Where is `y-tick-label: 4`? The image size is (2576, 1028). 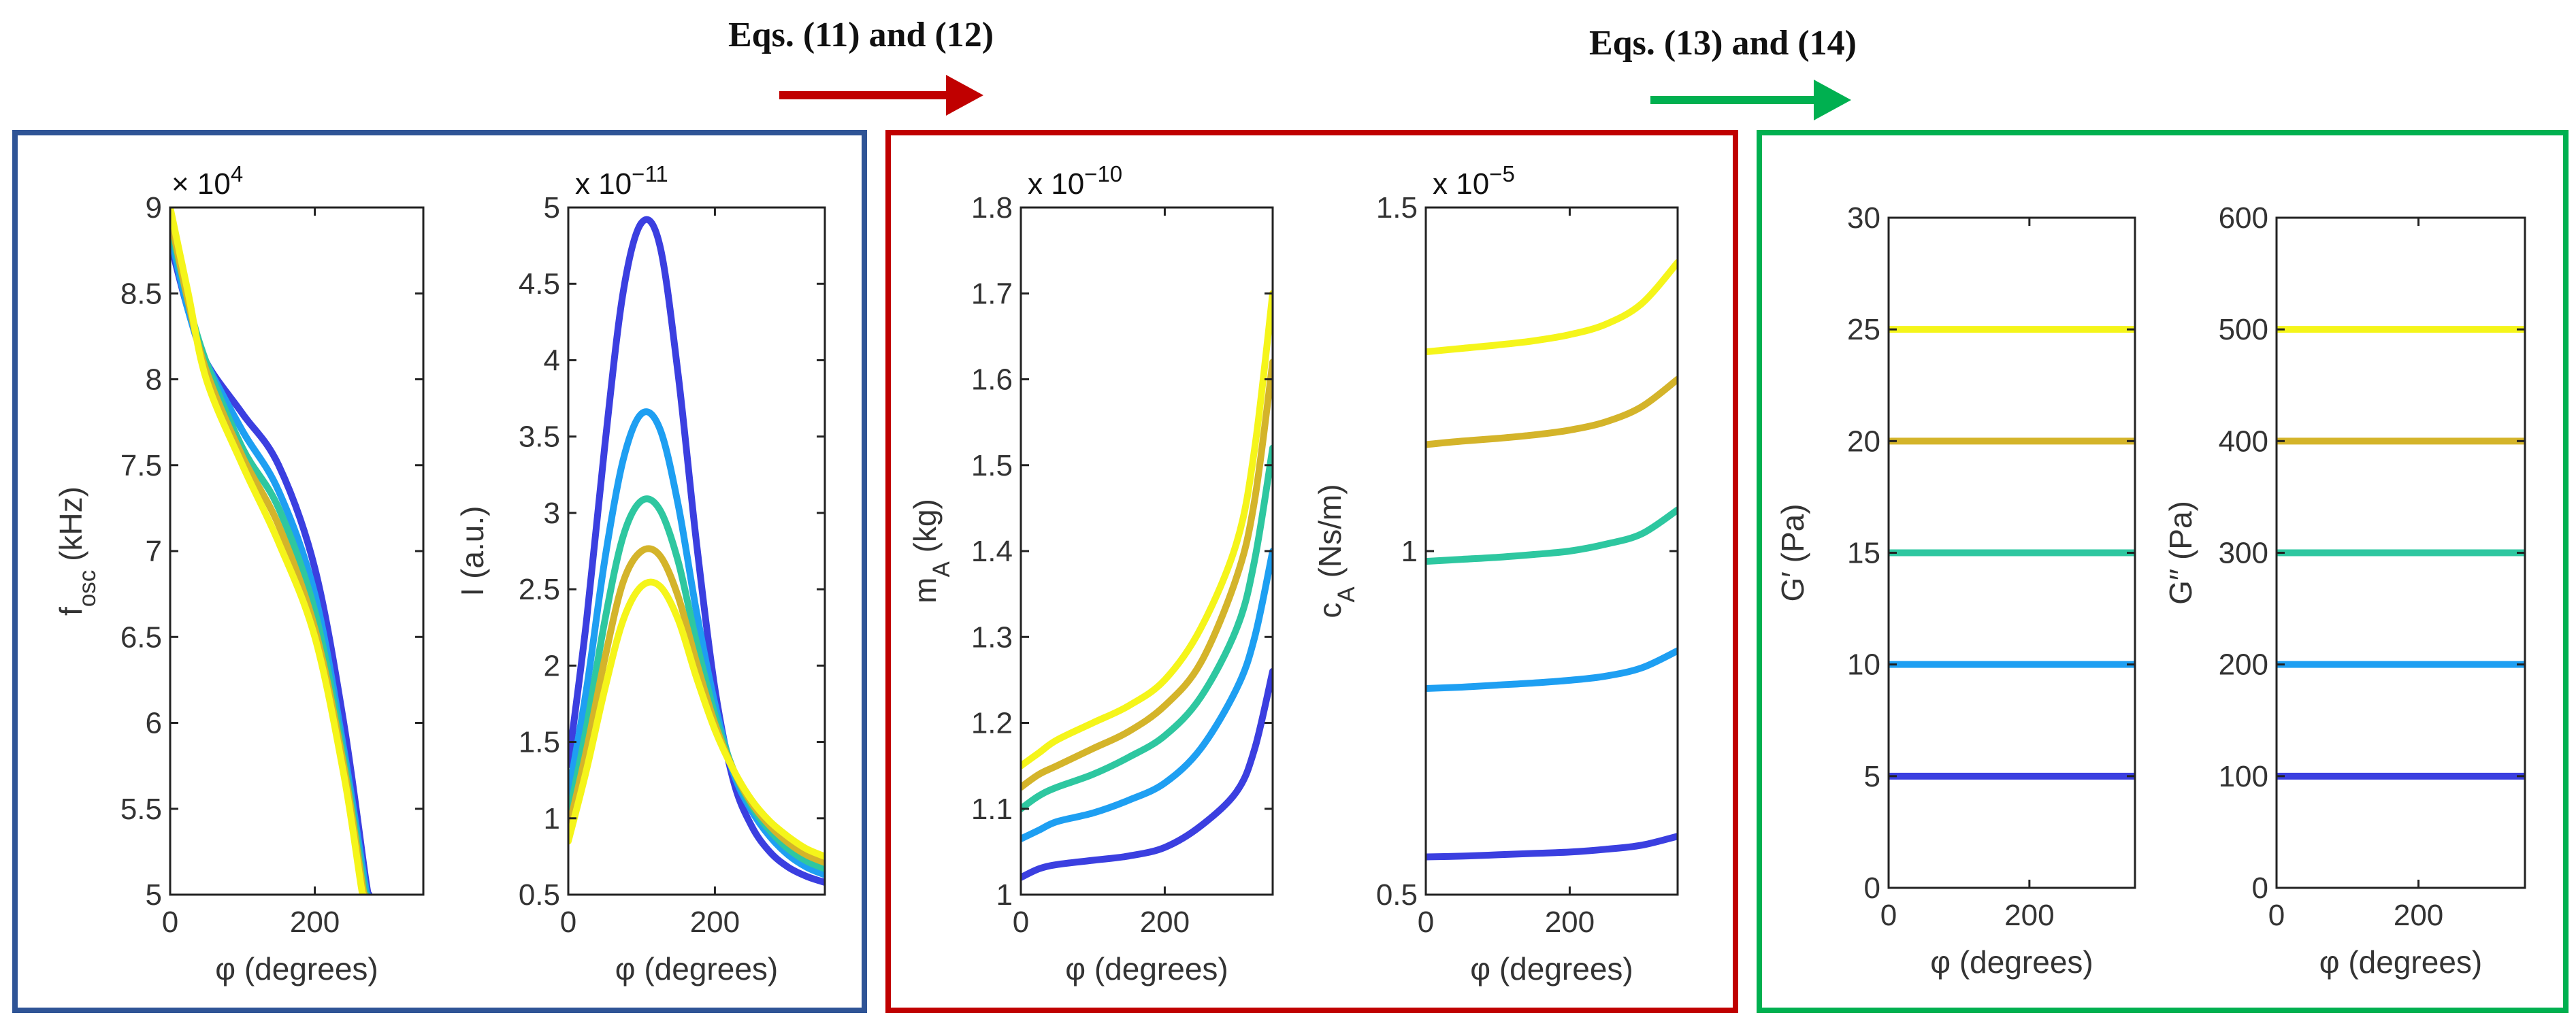 y-tick-label: 4 is located at coordinates (552, 360).